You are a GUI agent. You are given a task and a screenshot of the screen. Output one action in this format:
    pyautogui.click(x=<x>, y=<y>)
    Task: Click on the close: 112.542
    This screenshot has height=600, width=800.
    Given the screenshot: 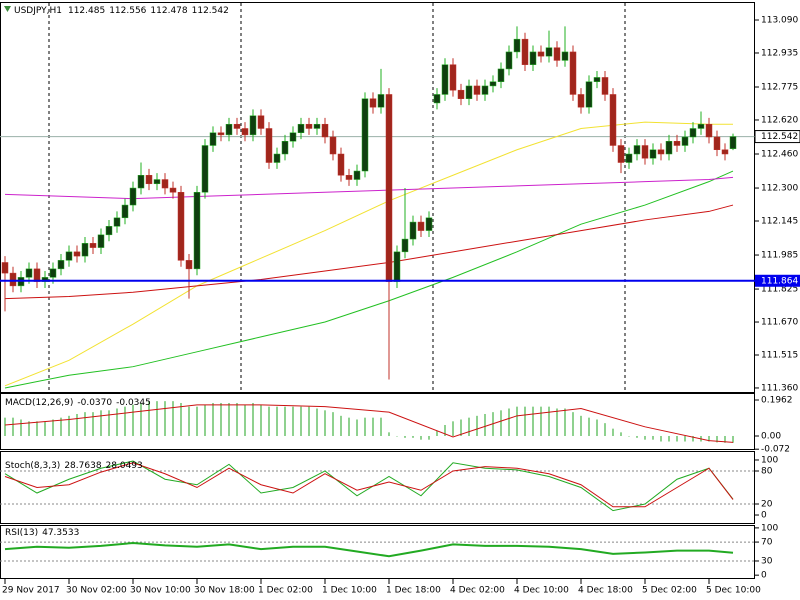 What is the action you would take?
    pyautogui.click(x=210, y=11)
    